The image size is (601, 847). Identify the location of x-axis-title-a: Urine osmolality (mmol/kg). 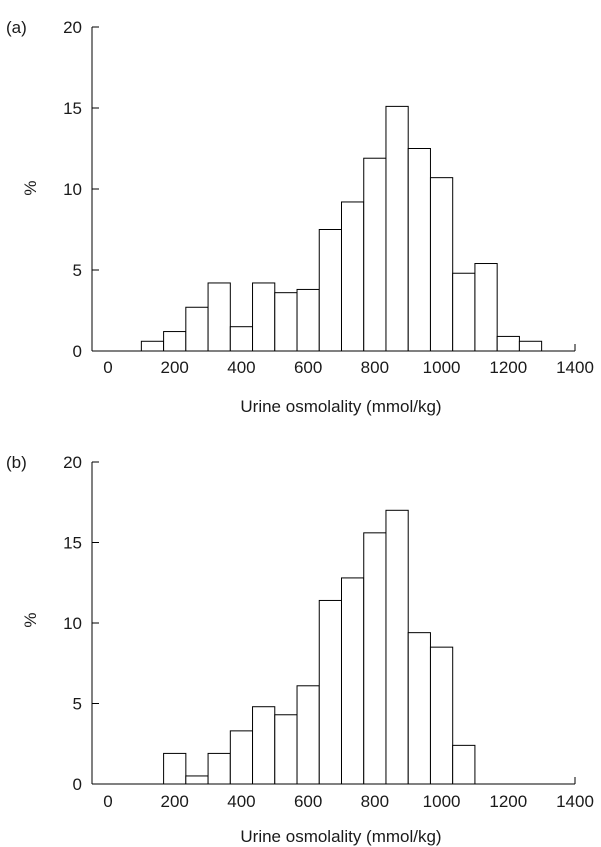
(340, 406).